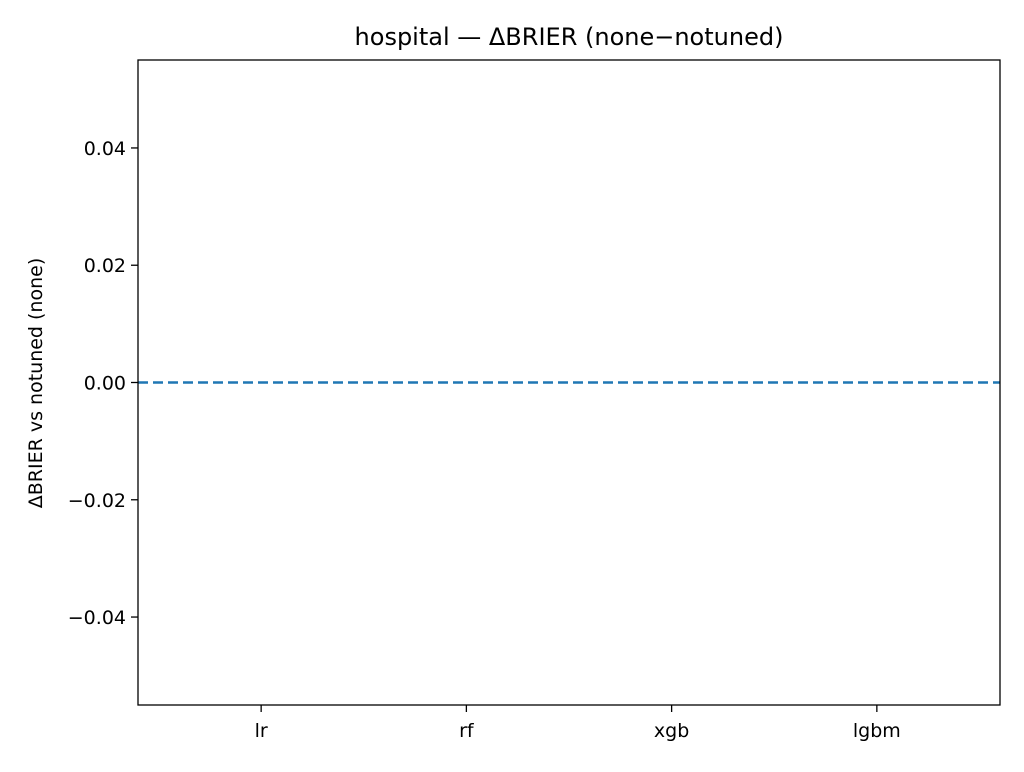  What do you see at coordinates (877, 731) in the screenshot?
I see `x-tick-label: lgbm` at bounding box center [877, 731].